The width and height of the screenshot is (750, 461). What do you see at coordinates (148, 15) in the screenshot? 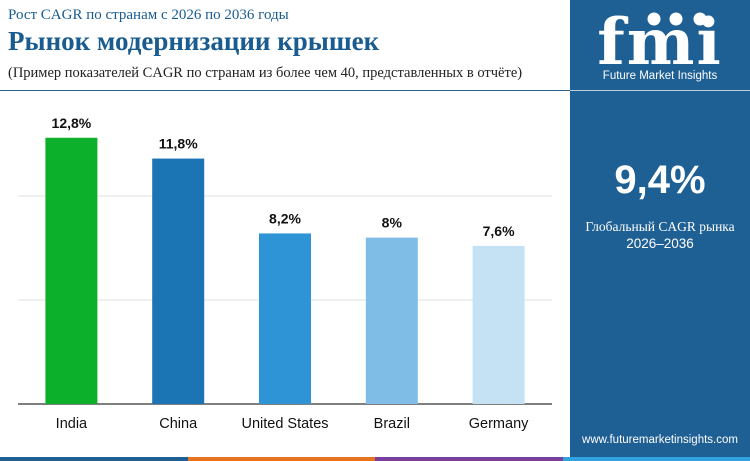
I see `chart-subtitle: Рост CAGR по странам с 2026 по 2036 годы` at bounding box center [148, 15].